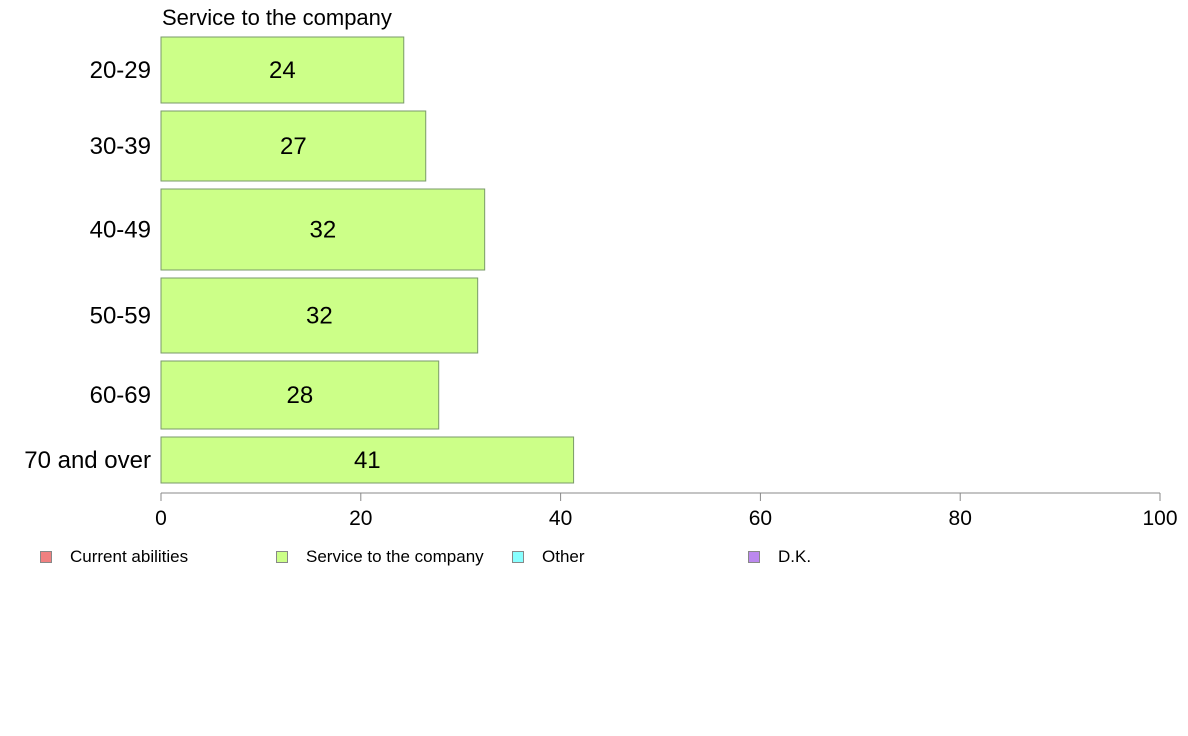  What do you see at coordinates (518, 557) in the screenshot?
I see `legend-swatch-other` at bounding box center [518, 557].